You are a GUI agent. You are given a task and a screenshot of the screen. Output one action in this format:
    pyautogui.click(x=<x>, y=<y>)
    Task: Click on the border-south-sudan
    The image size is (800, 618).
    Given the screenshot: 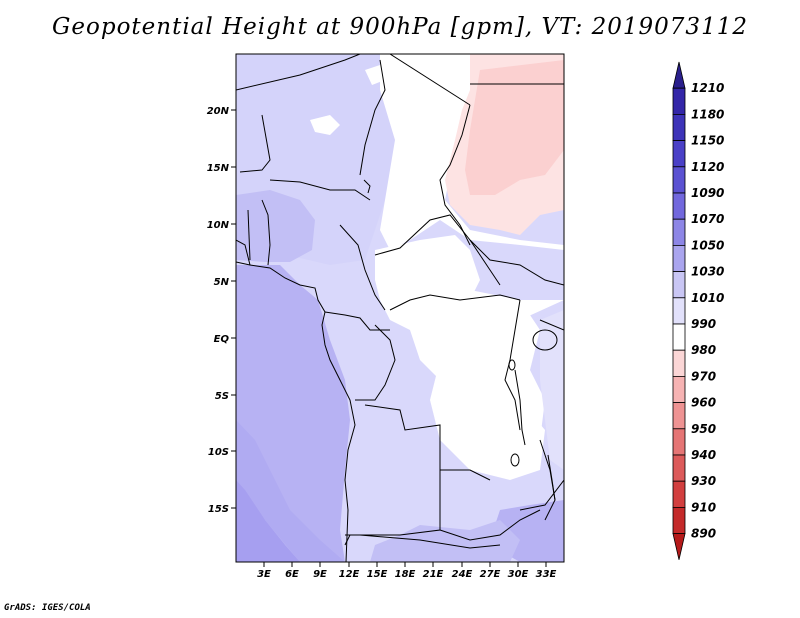 What is the action you would take?
    pyautogui.click(x=516, y=262)
    